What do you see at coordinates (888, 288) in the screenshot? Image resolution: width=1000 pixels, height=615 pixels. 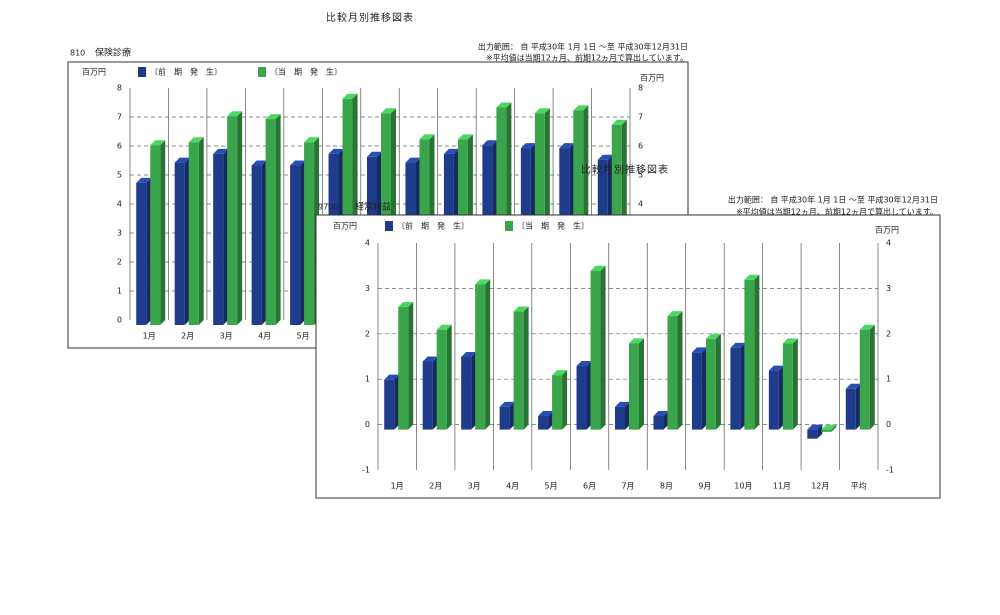 I see `y-tick-label: 3` at bounding box center [888, 288].